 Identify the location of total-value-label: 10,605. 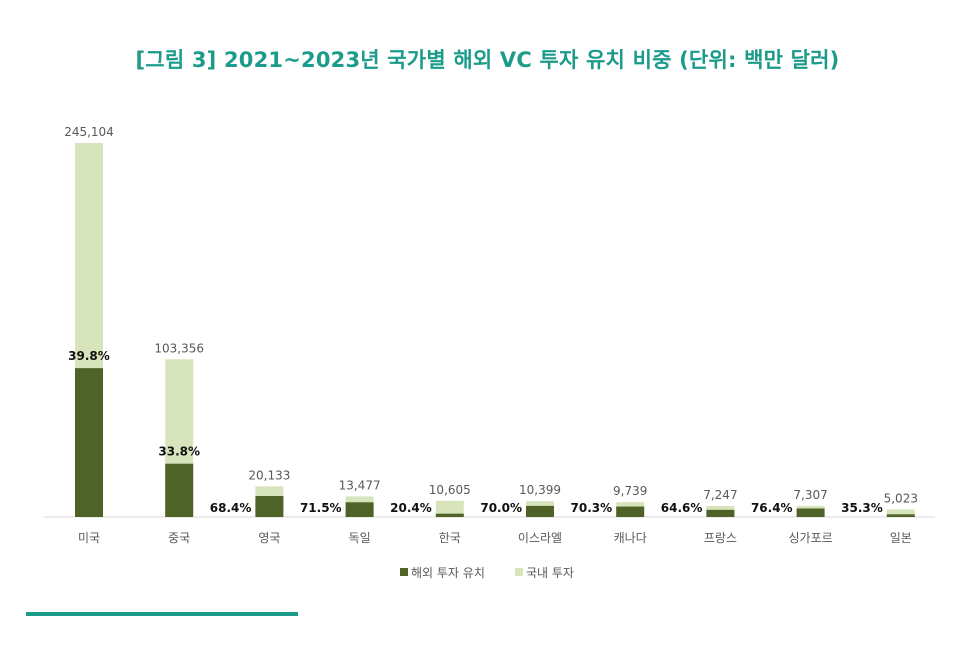
(450, 490).